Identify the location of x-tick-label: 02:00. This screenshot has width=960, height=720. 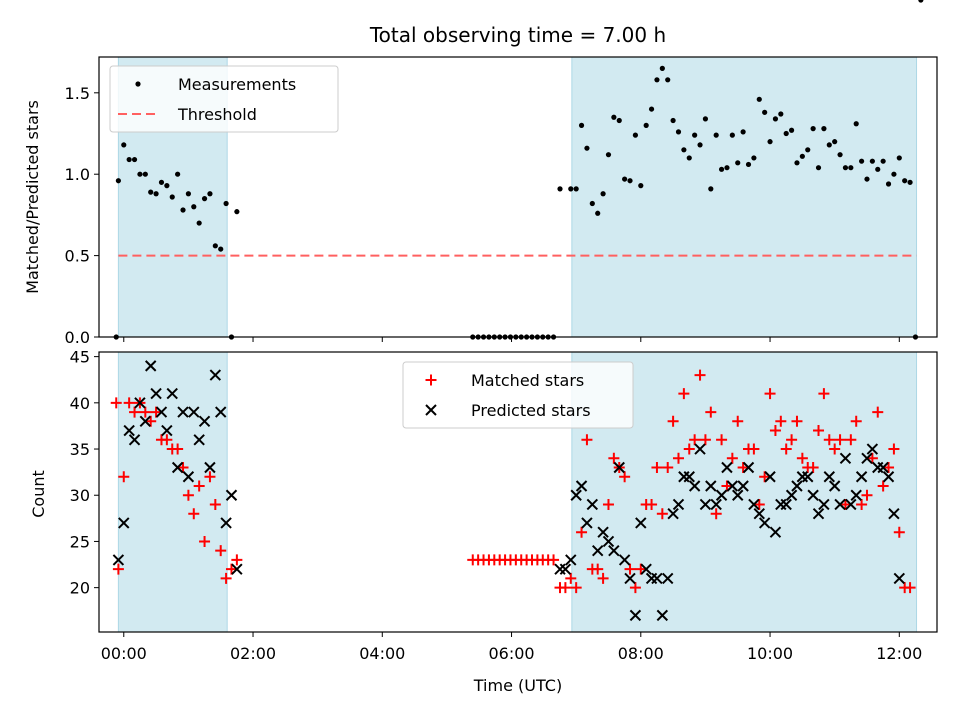
(253, 653).